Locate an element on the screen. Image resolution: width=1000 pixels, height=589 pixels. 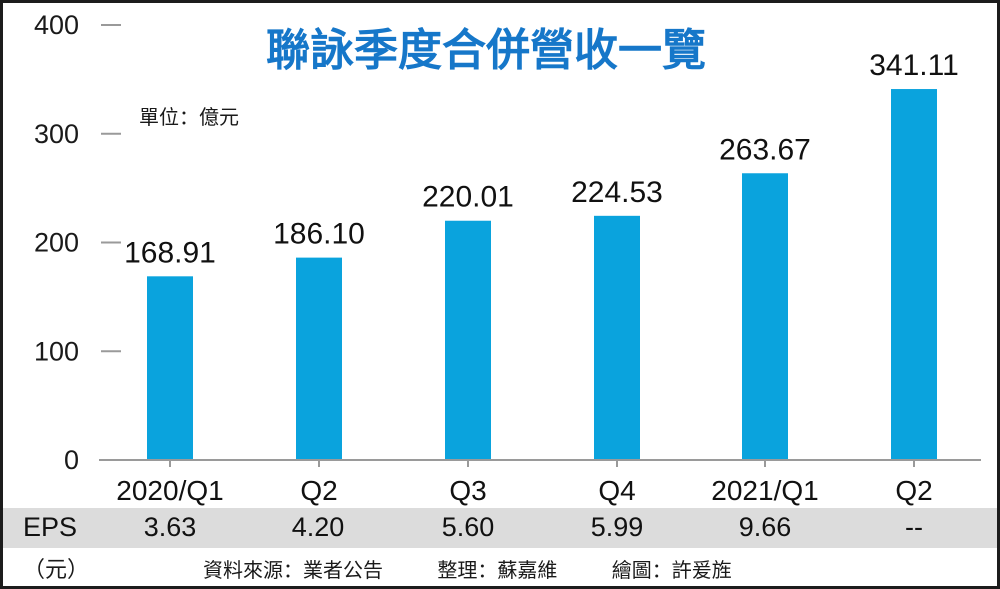
y-tick-label: 100 is located at coordinates (56, 351).